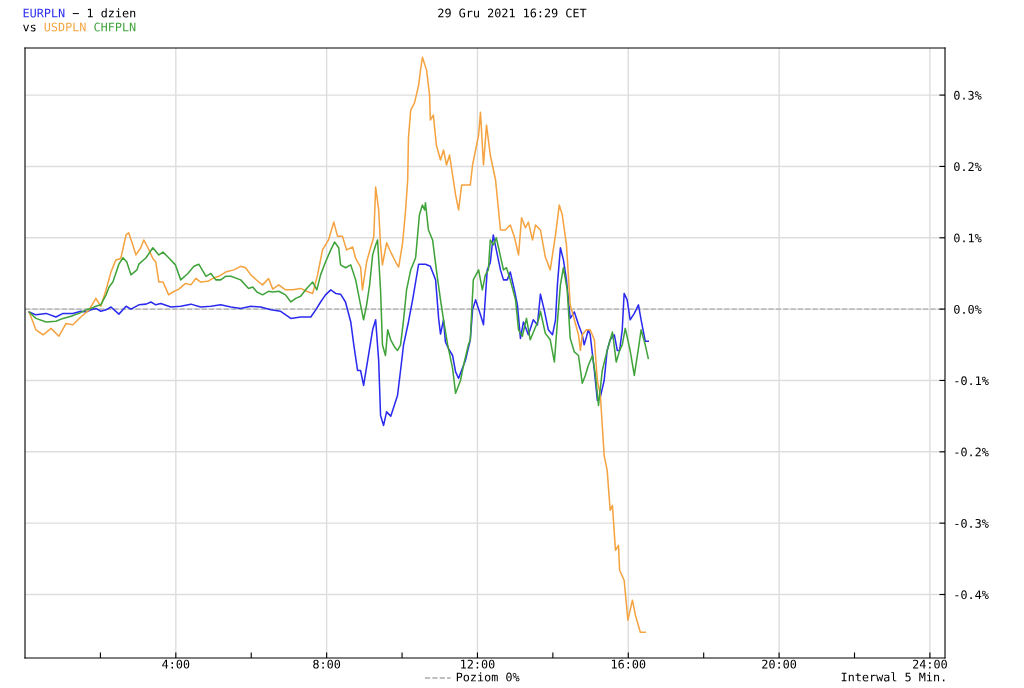 This screenshot has width=1024, height=688. I want to click on legend-label: Poziom 0%, so click(488, 677).